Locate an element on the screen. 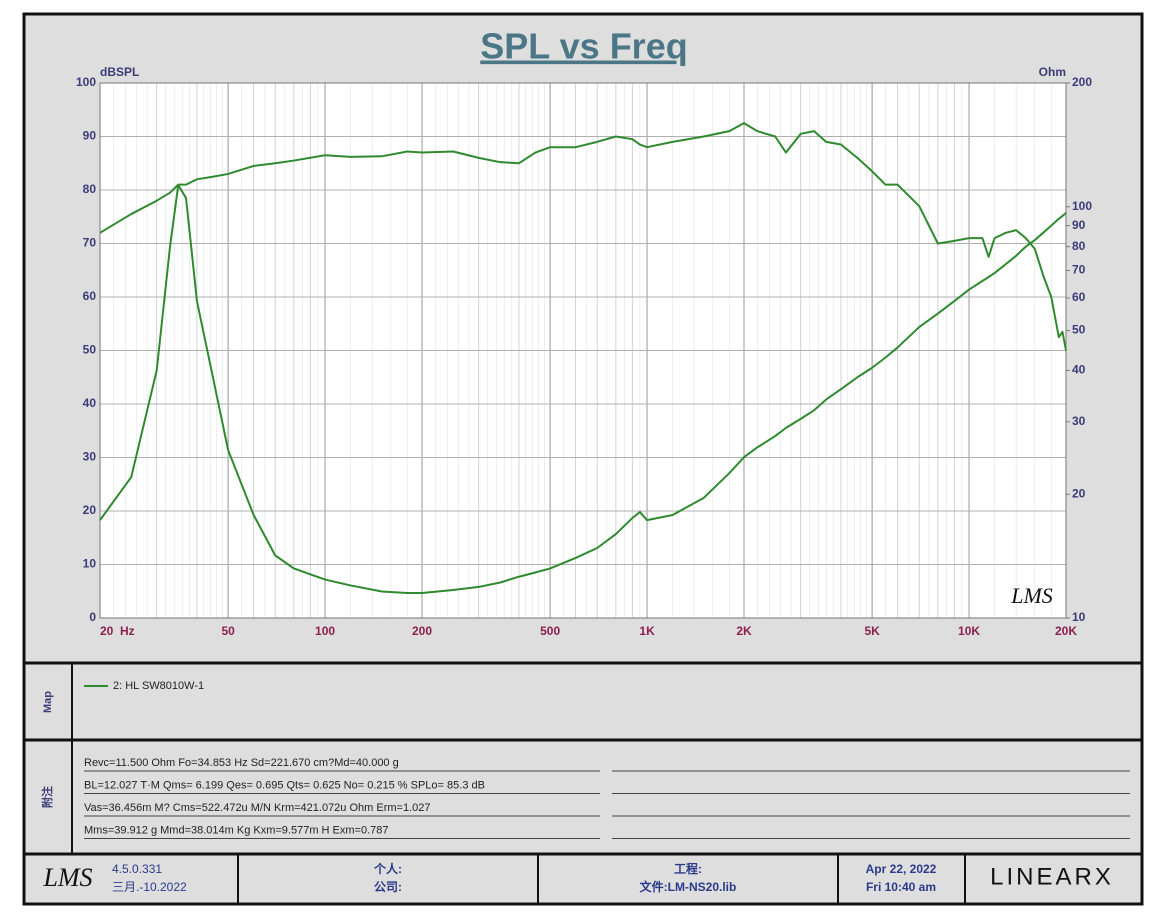 This screenshot has width=1149, height=918. x-tick-label: 100 is located at coordinates (325, 631).